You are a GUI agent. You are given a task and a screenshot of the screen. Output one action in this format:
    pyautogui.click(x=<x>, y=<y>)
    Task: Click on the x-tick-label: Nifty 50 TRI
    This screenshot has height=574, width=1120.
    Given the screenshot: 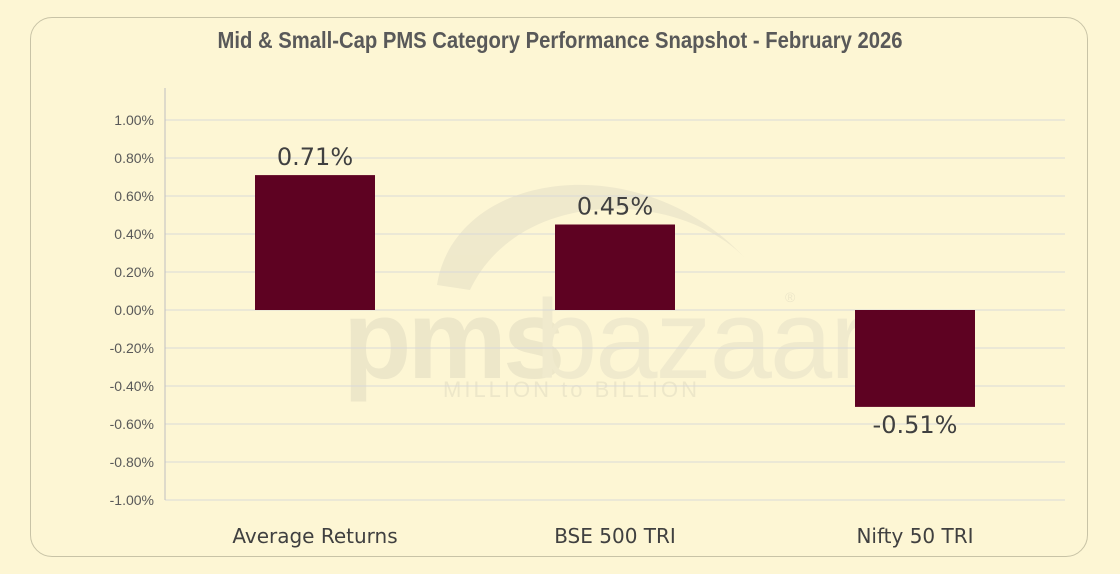 What is the action you would take?
    pyautogui.click(x=914, y=536)
    